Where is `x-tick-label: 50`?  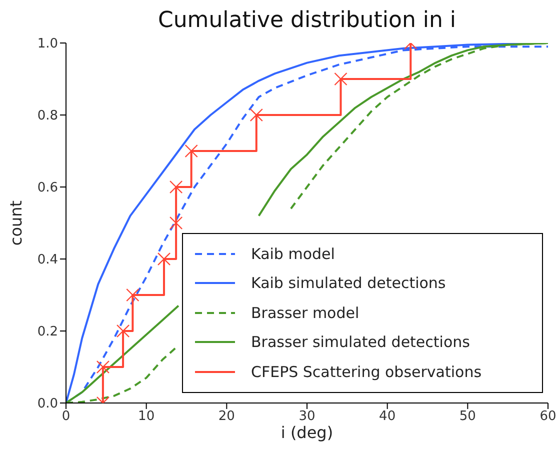 x-tick-label: 50 is located at coordinates (467, 416).